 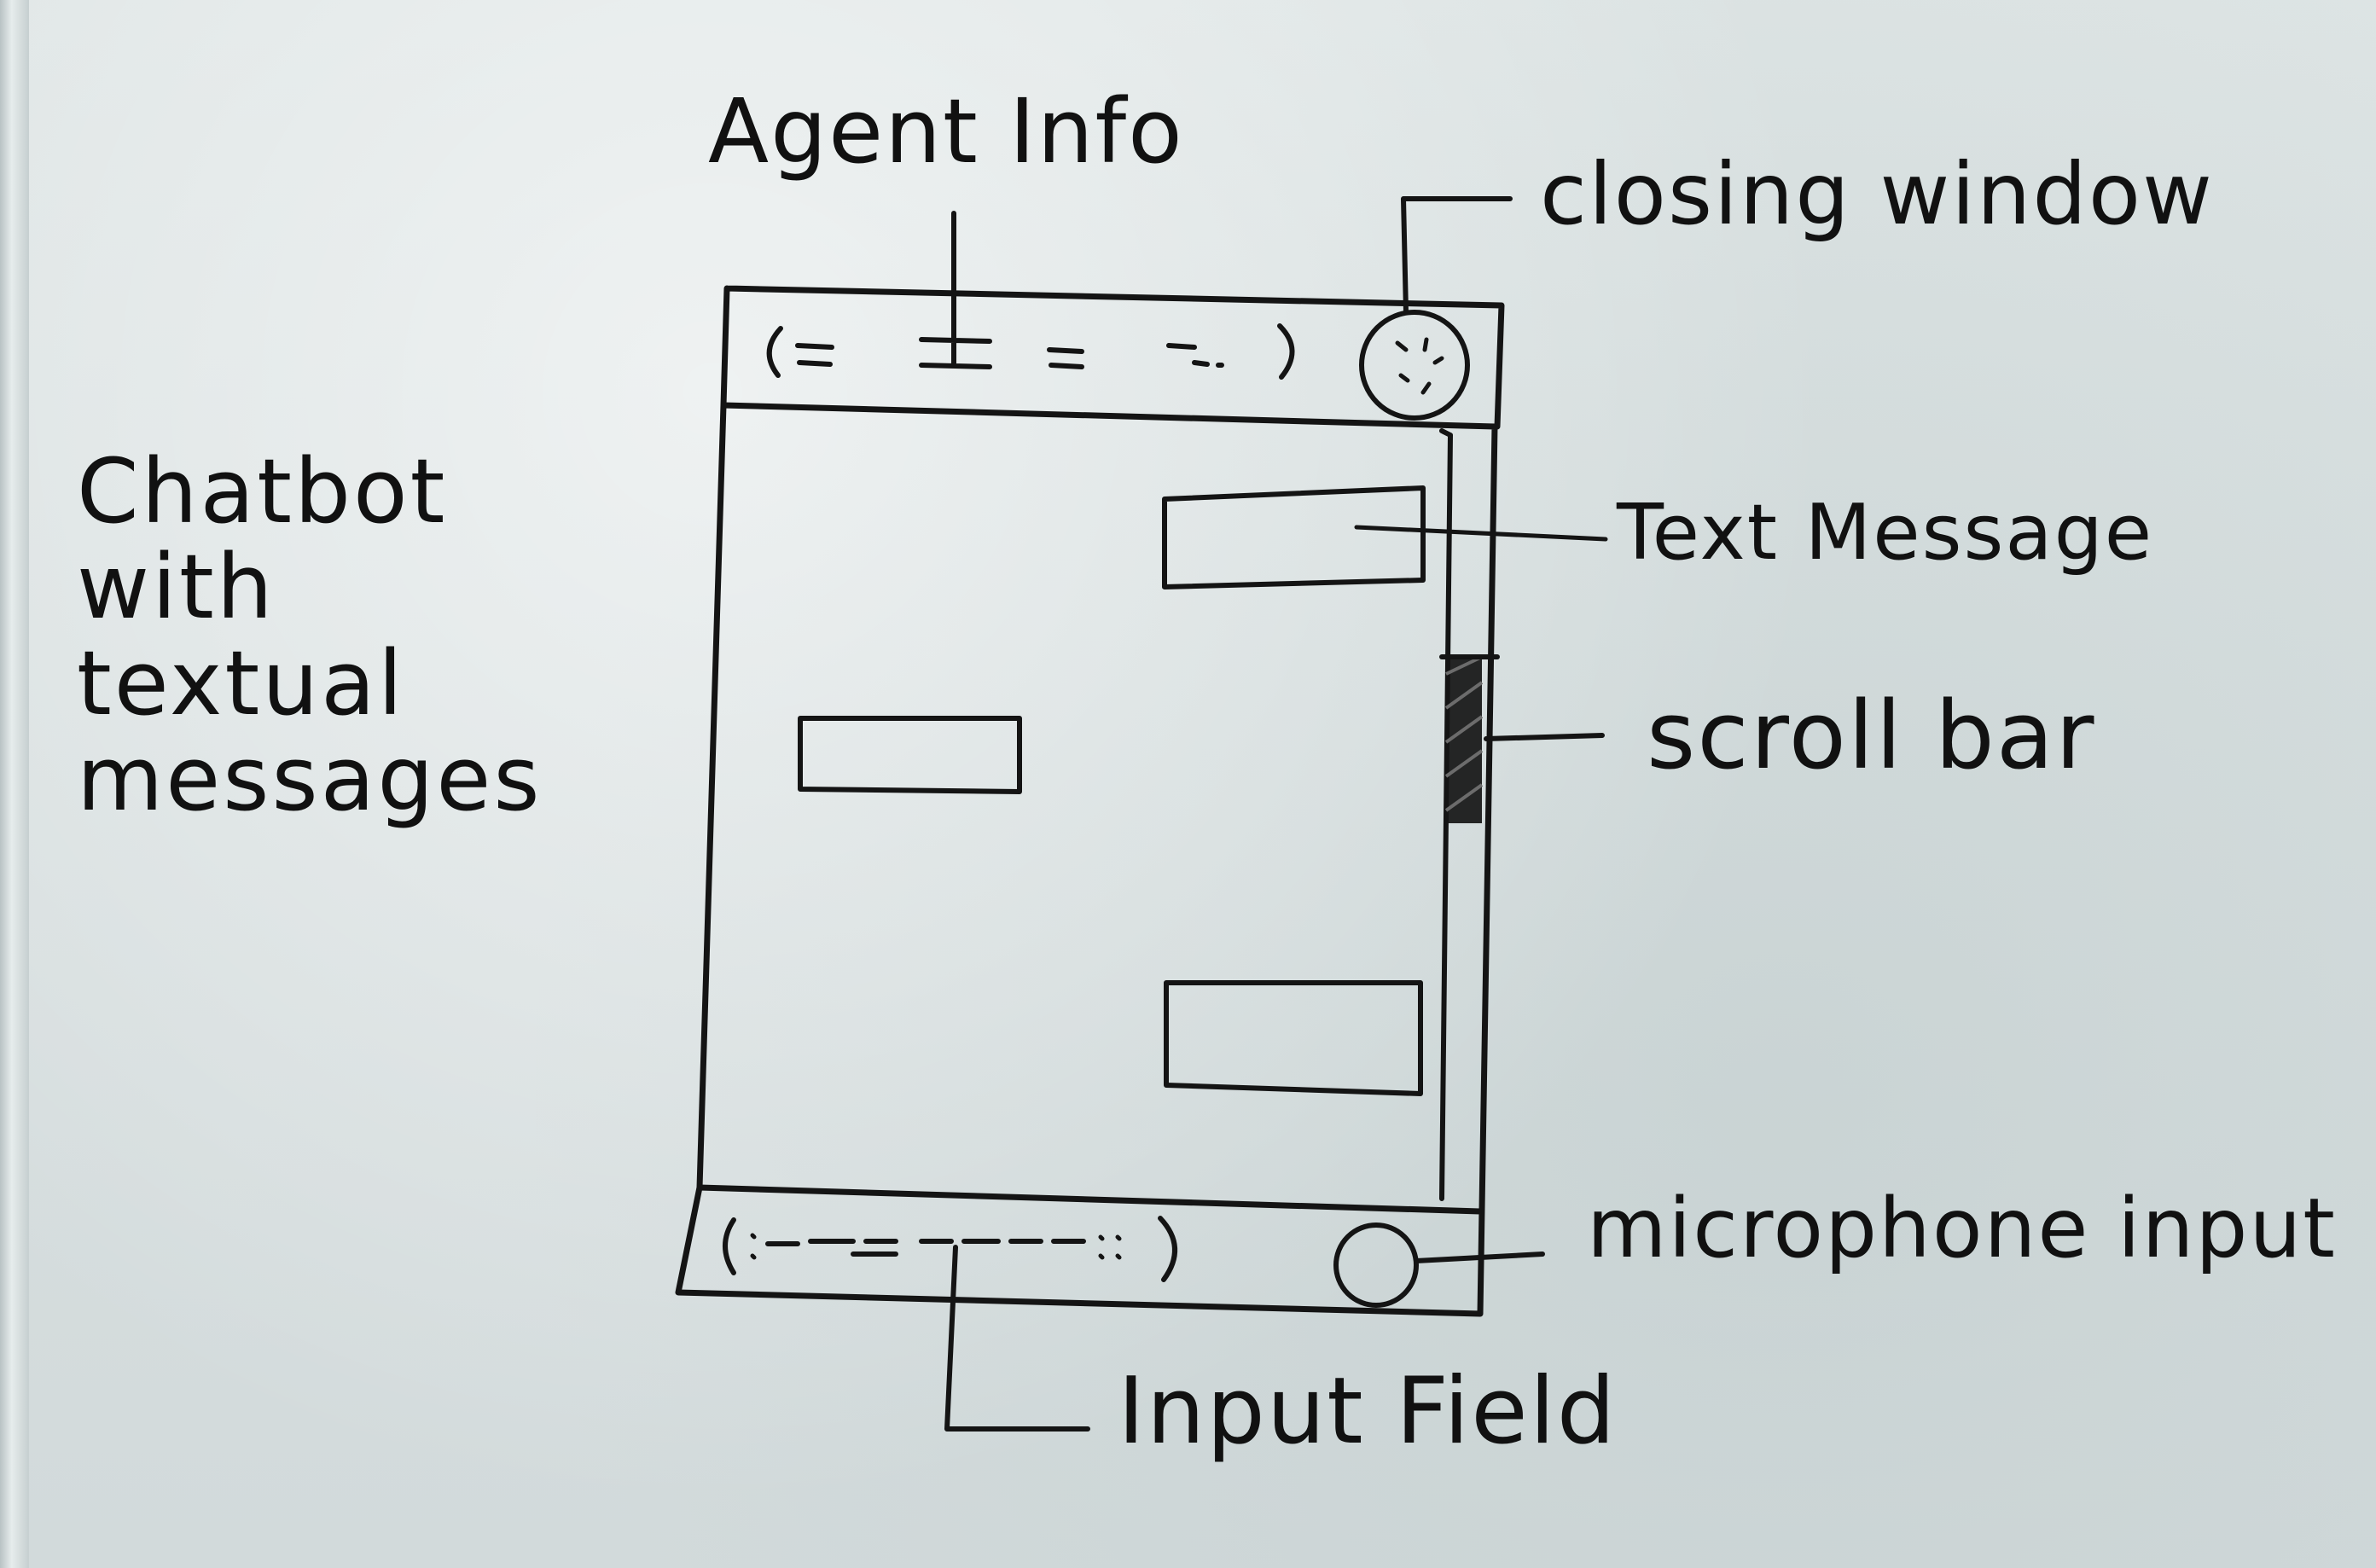 I want to click on text-message-leader, so click(x=1481, y=533).